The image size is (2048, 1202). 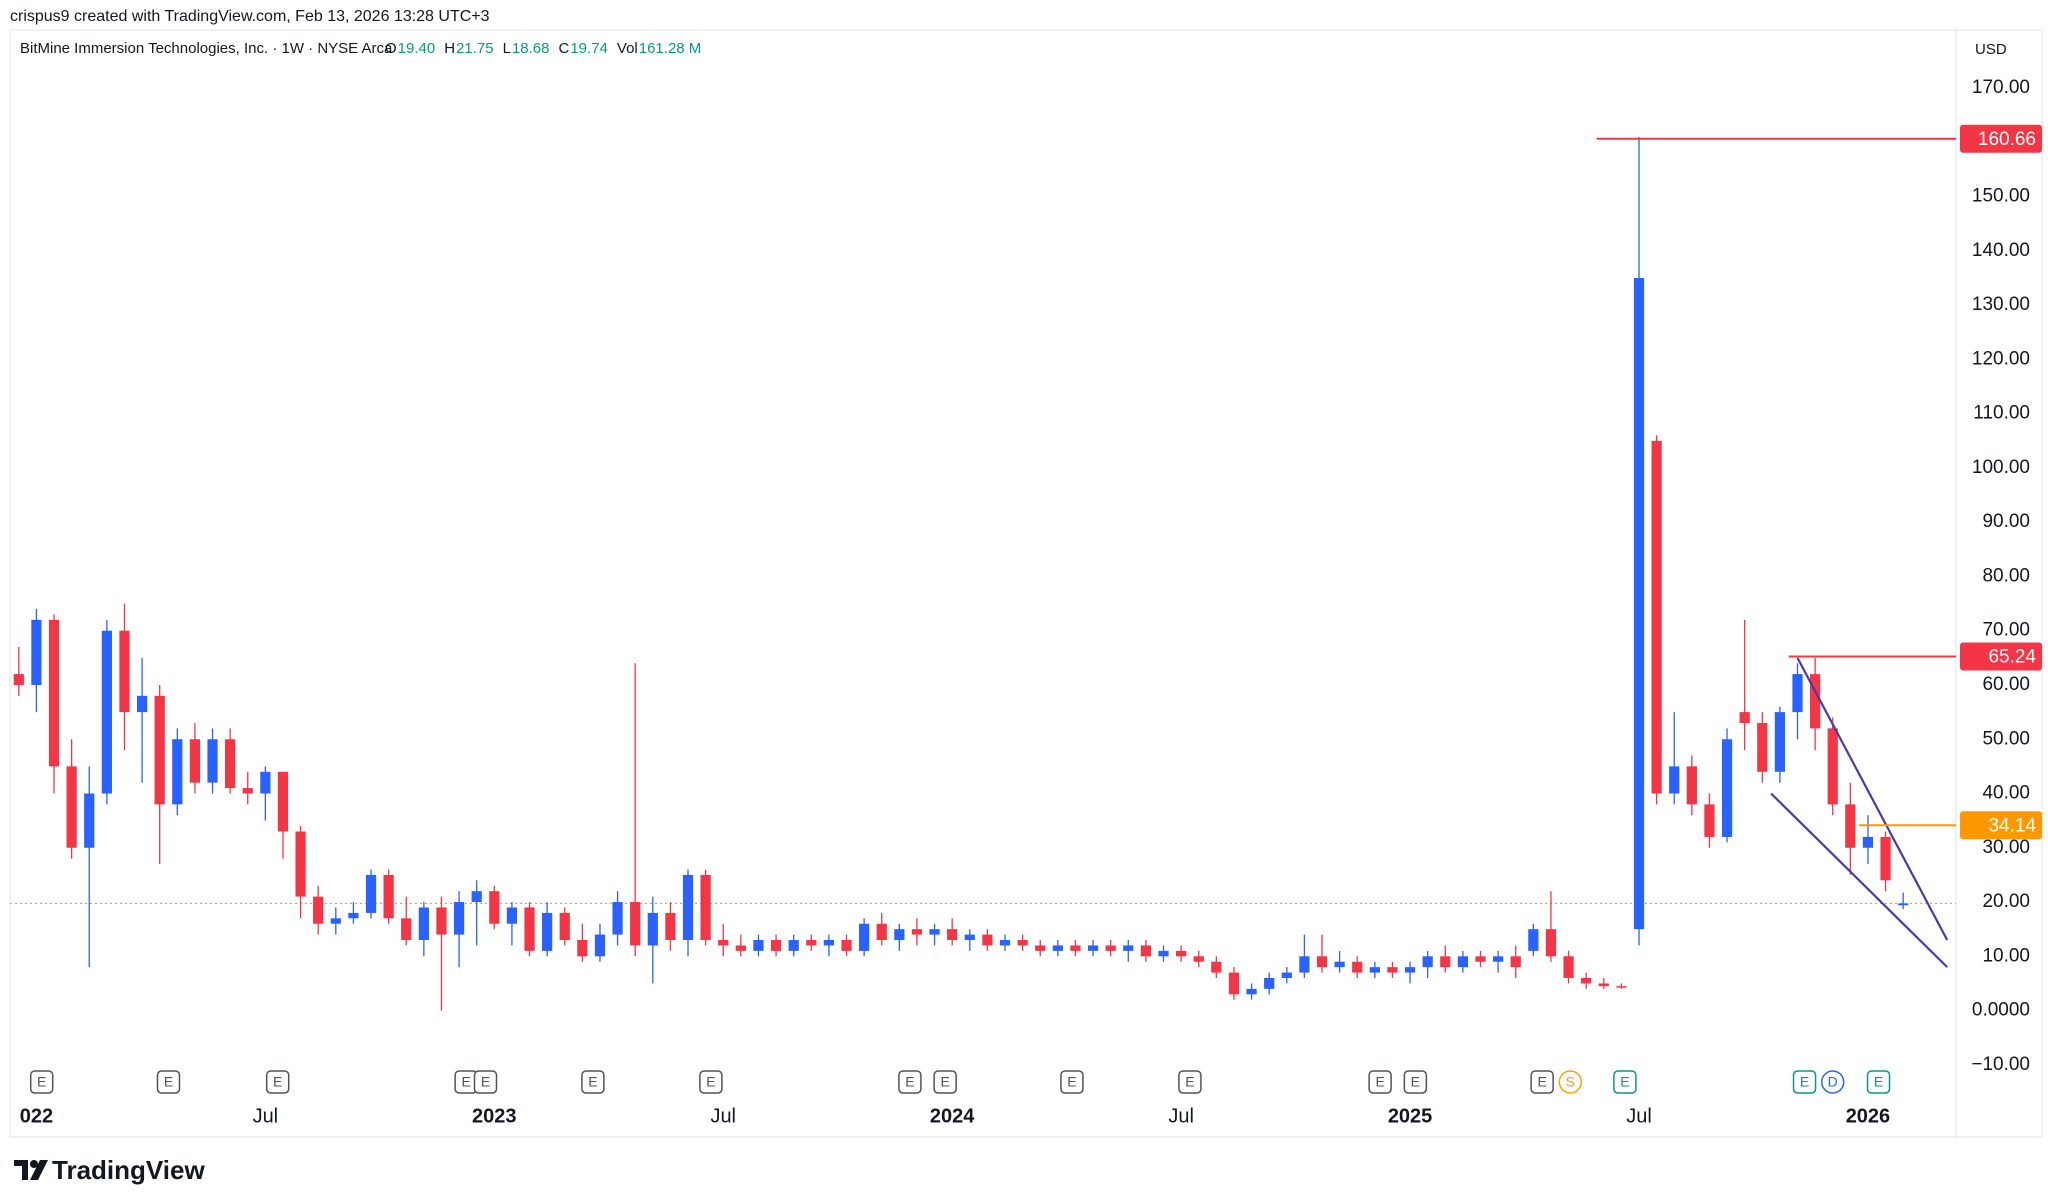 What do you see at coordinates (2001, 467) in the screenshot?
I see `y-tick-label: 100.00` at bounding box center [2001, 467].